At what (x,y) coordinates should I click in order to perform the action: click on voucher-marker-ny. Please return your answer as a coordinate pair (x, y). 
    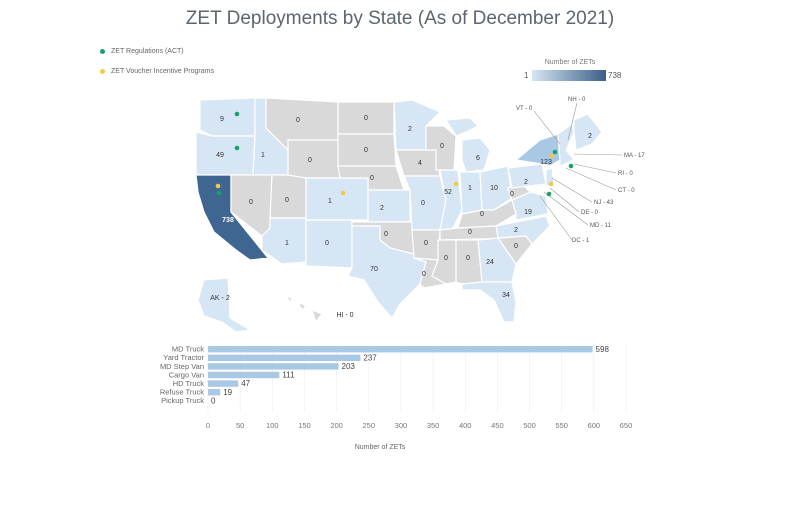
    Looking at the image, I should click on (552, 156).